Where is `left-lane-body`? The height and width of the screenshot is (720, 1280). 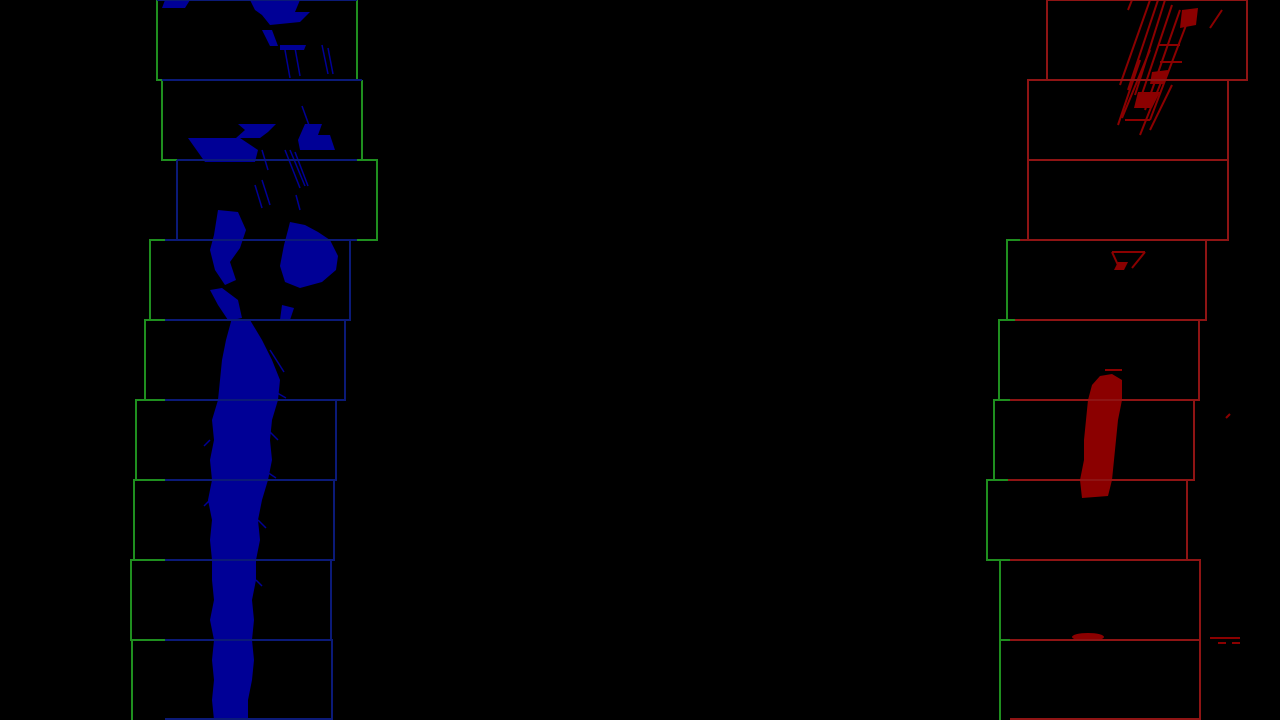
left-lane-body is located at coordinates (244, 519).